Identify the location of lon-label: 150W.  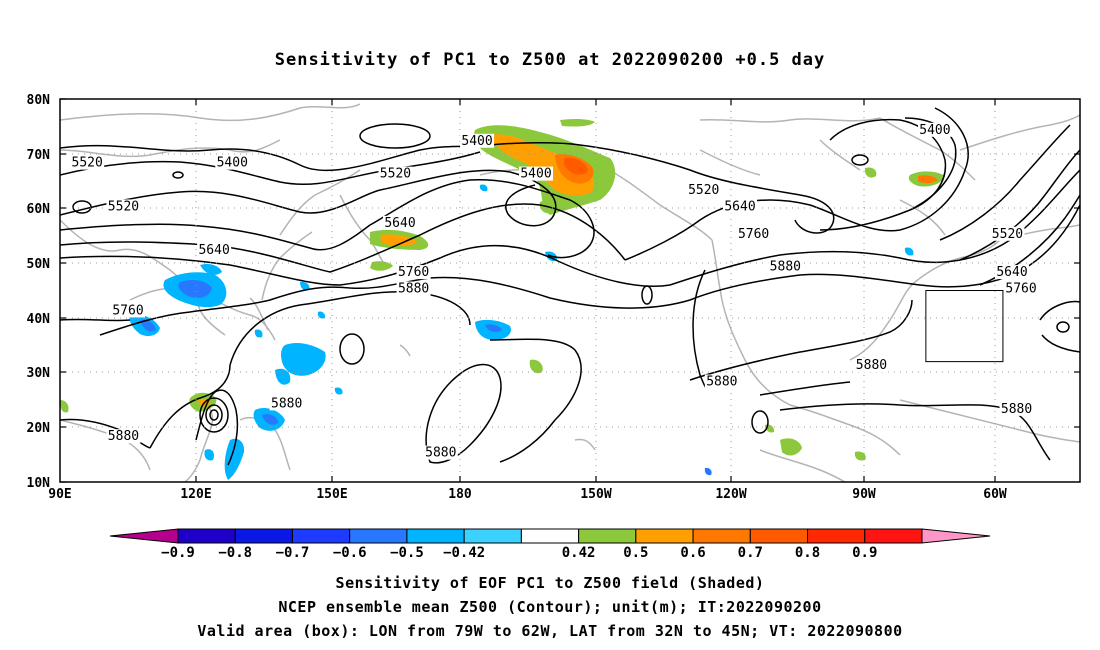
(595, 493).